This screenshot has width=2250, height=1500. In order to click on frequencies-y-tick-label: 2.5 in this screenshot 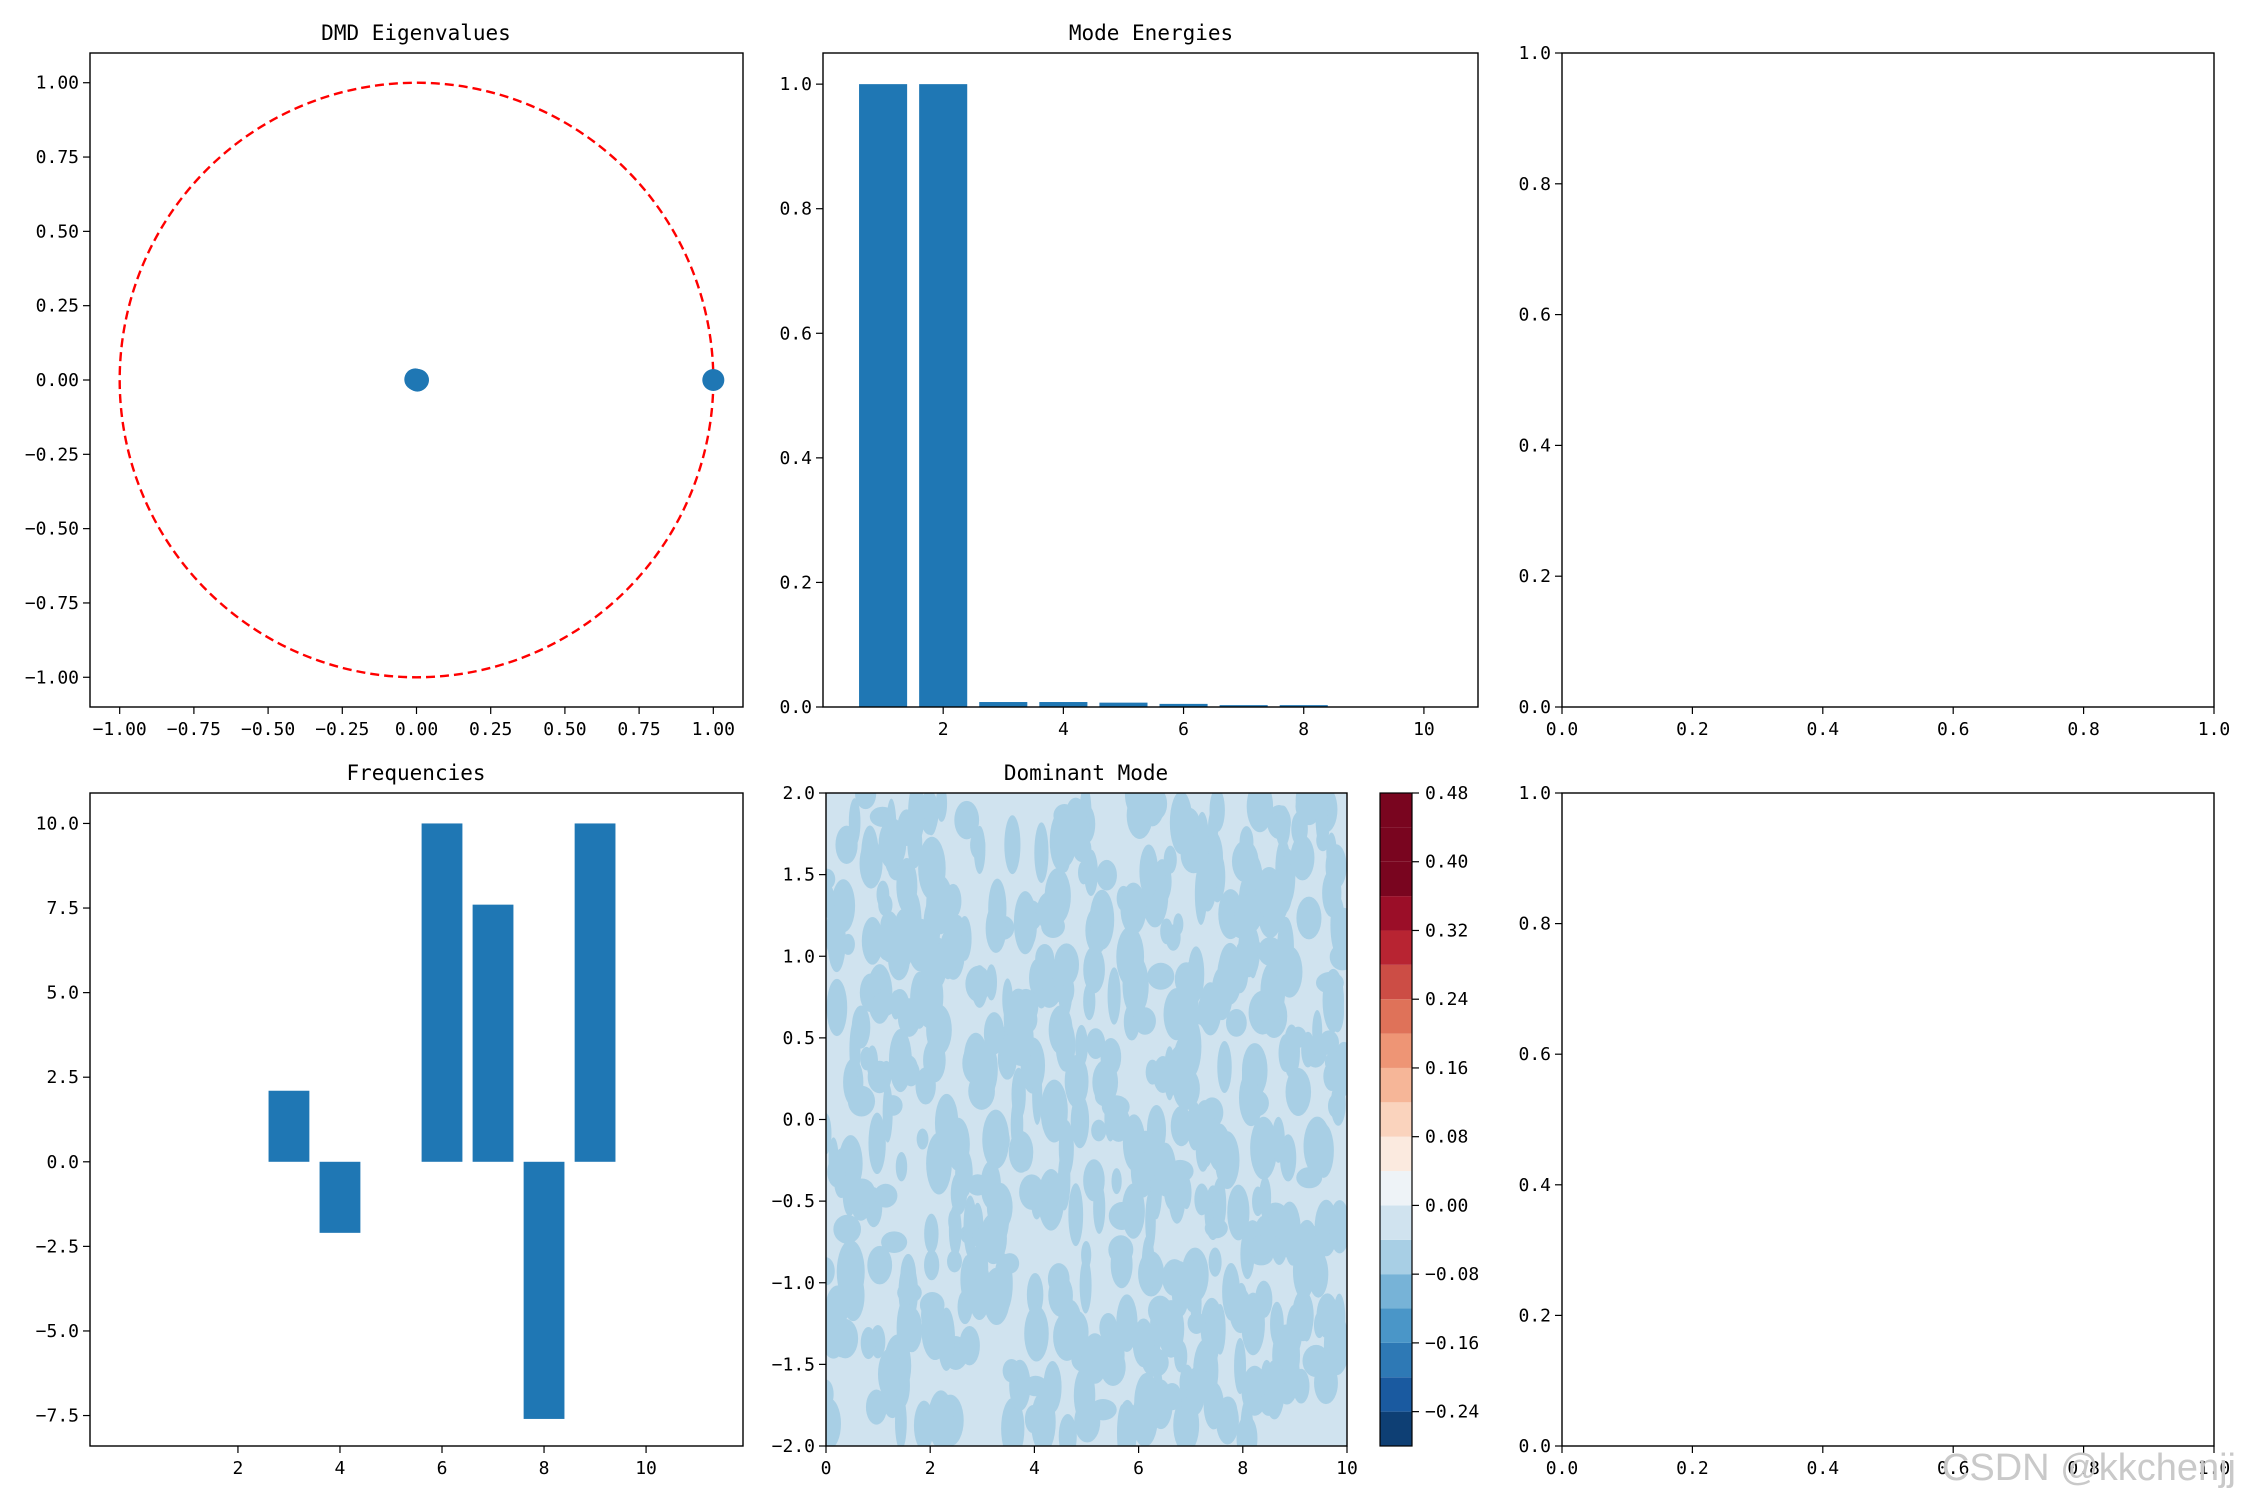, I will do `click(62, 1077)`.